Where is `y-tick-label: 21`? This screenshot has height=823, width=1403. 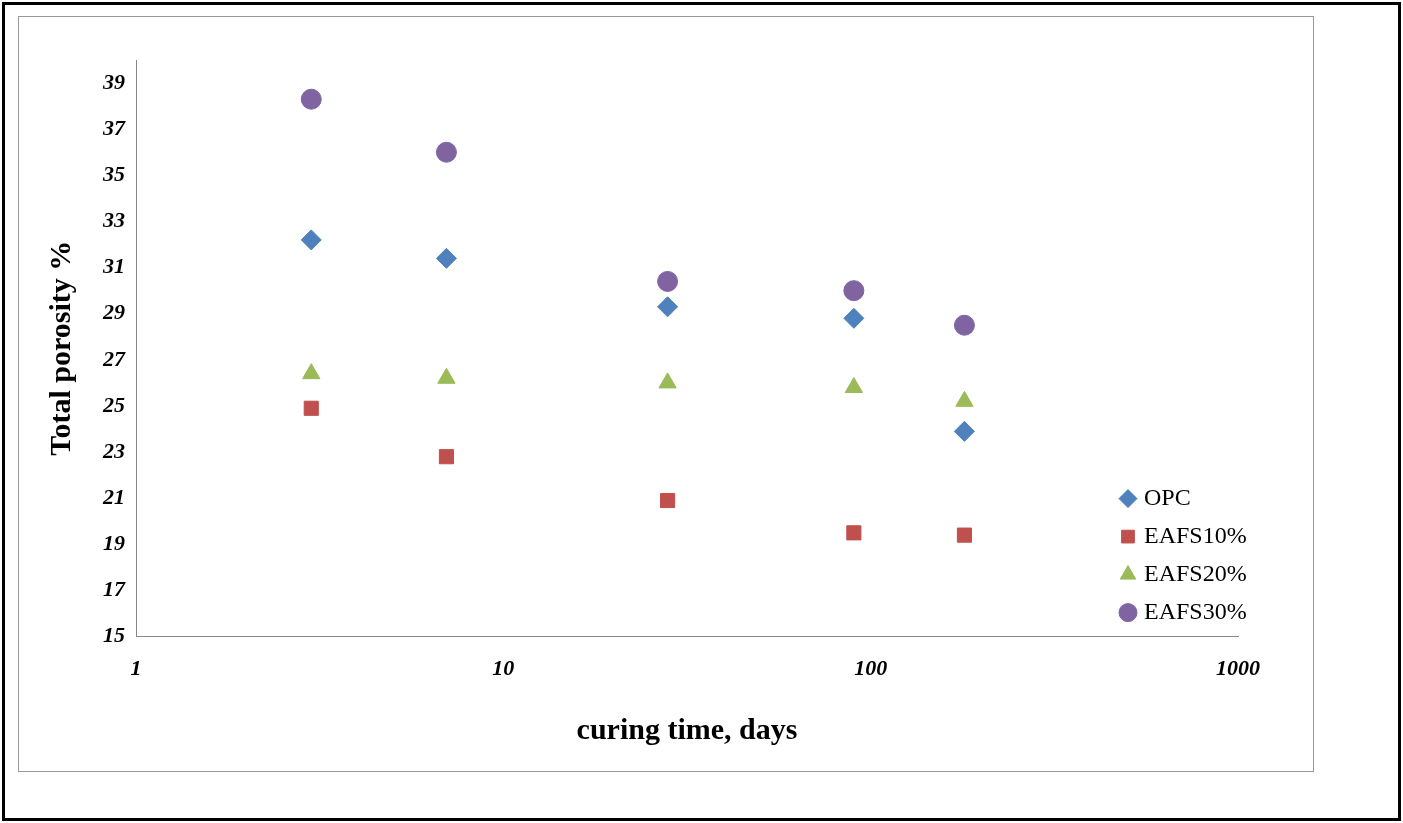
y-tick-label: 21 is located at coordinates (113, 496).